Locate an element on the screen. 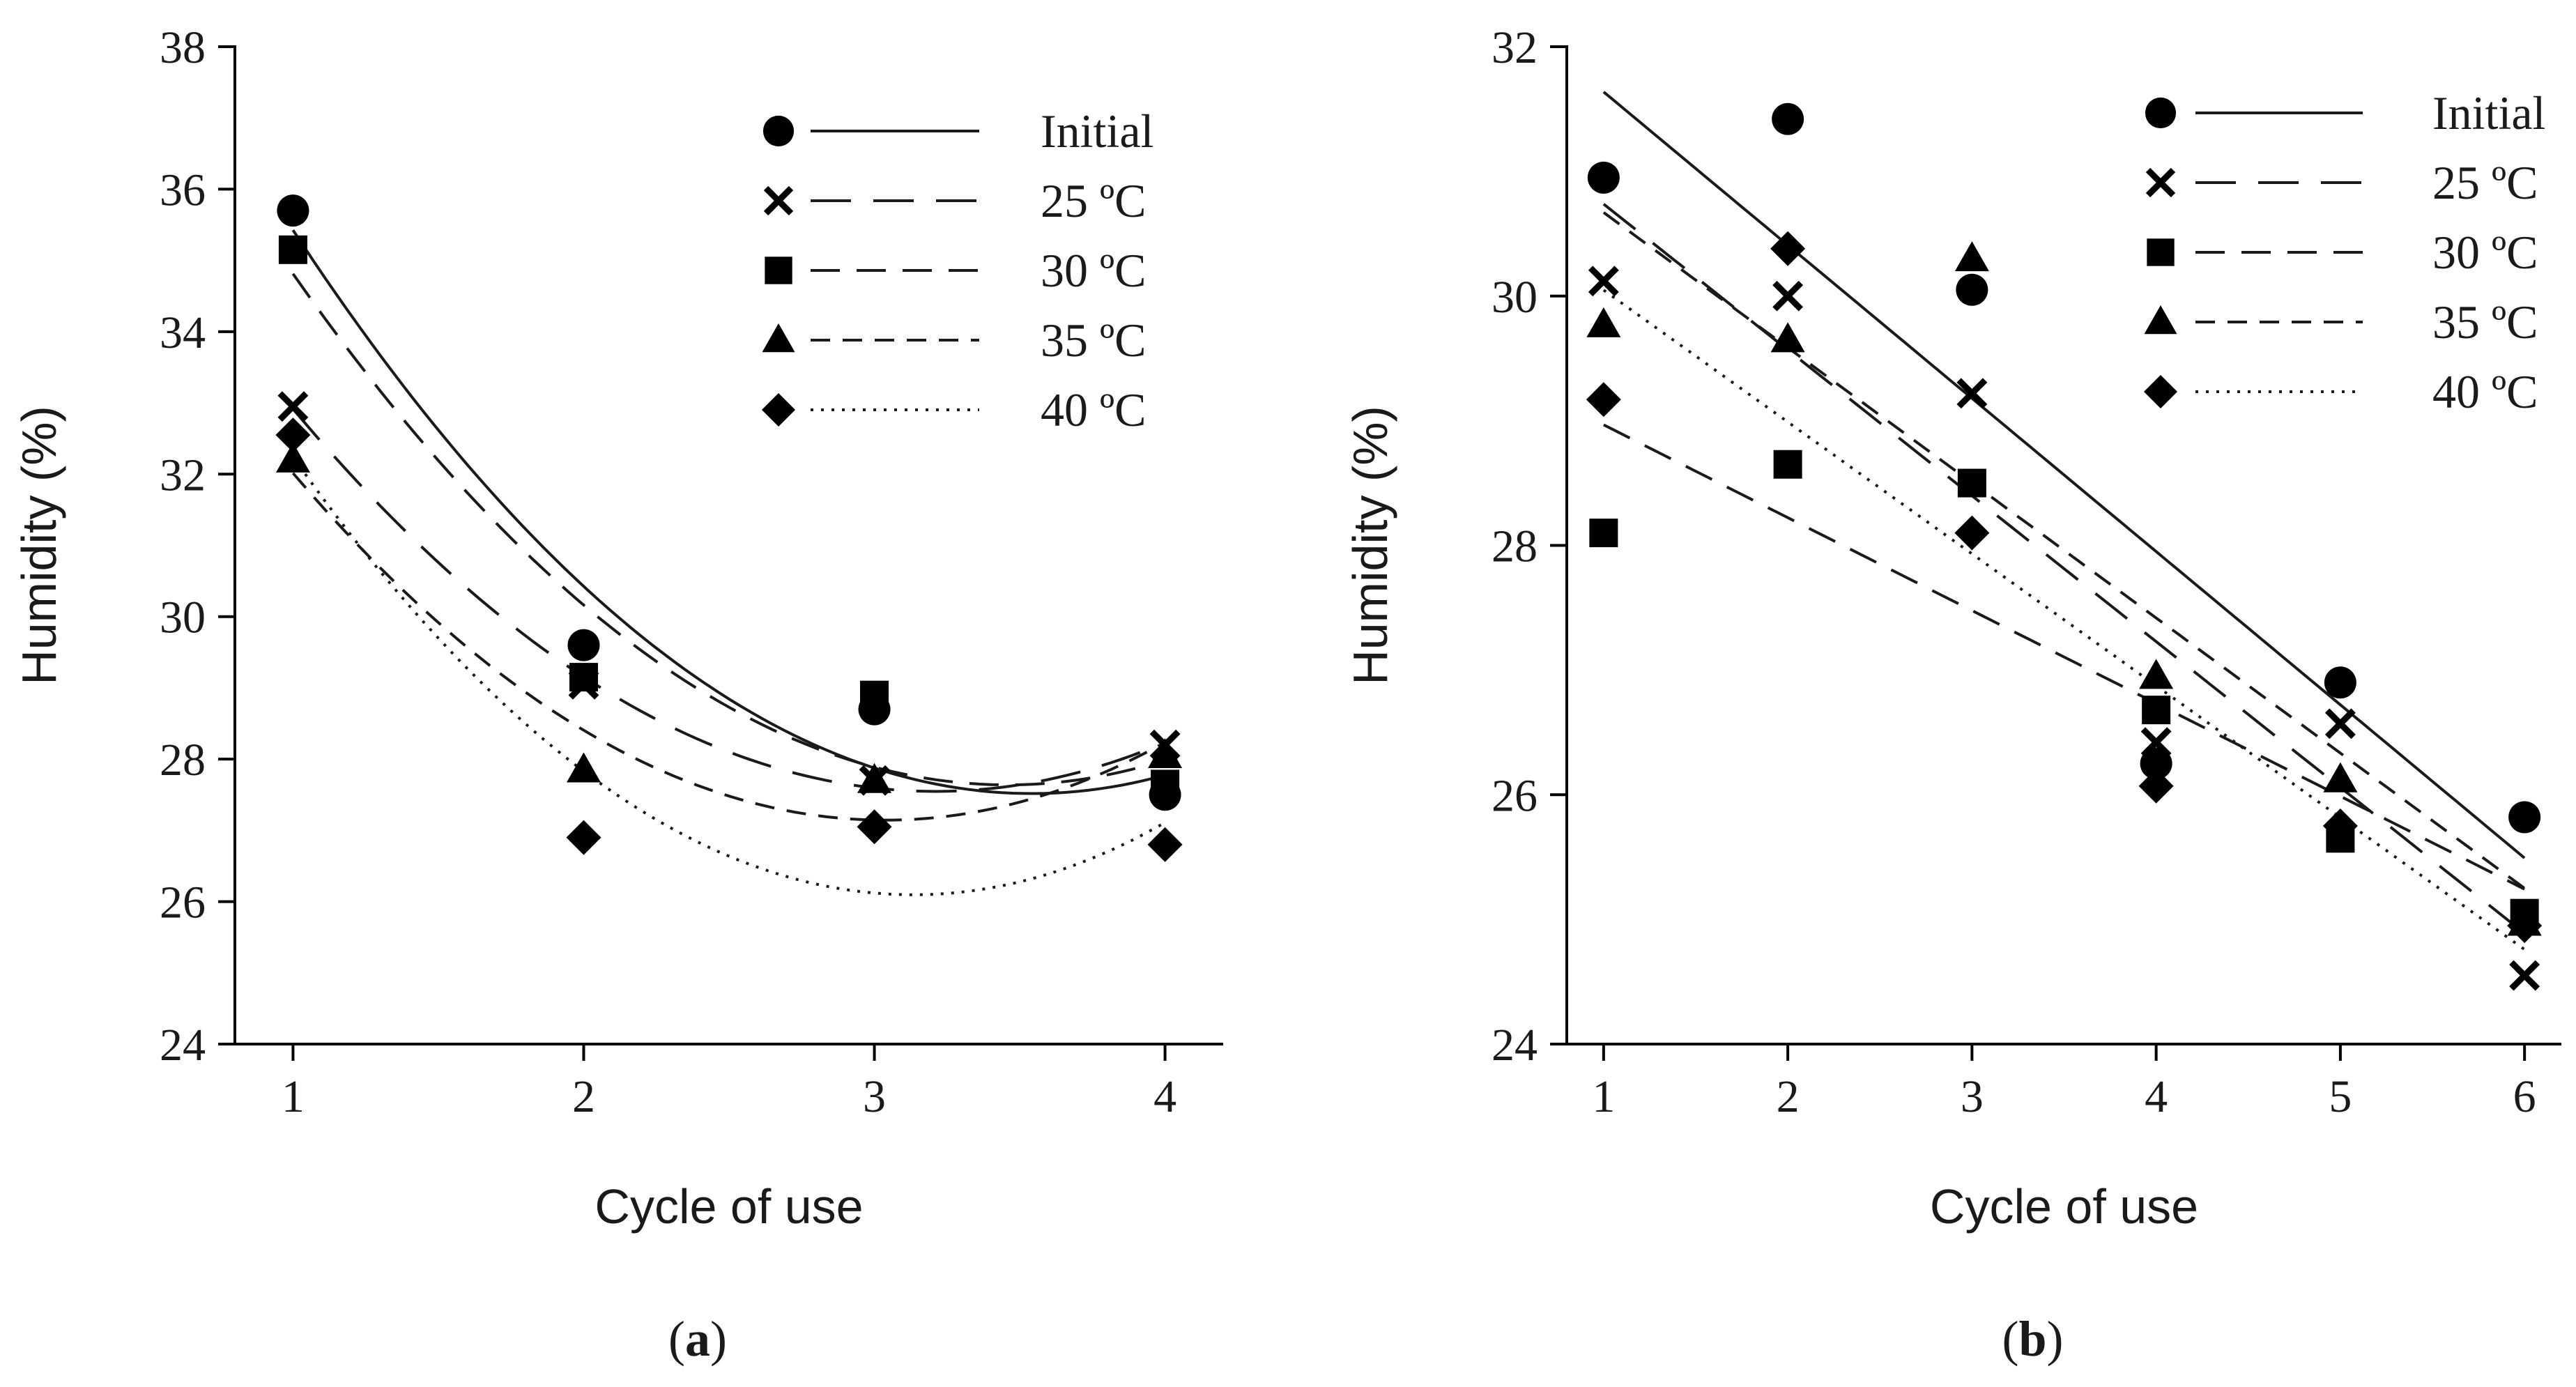 The width and height of the screenshot is (2576, 1387). y-tick-label: 28 is located at coordinates (1515, 546).